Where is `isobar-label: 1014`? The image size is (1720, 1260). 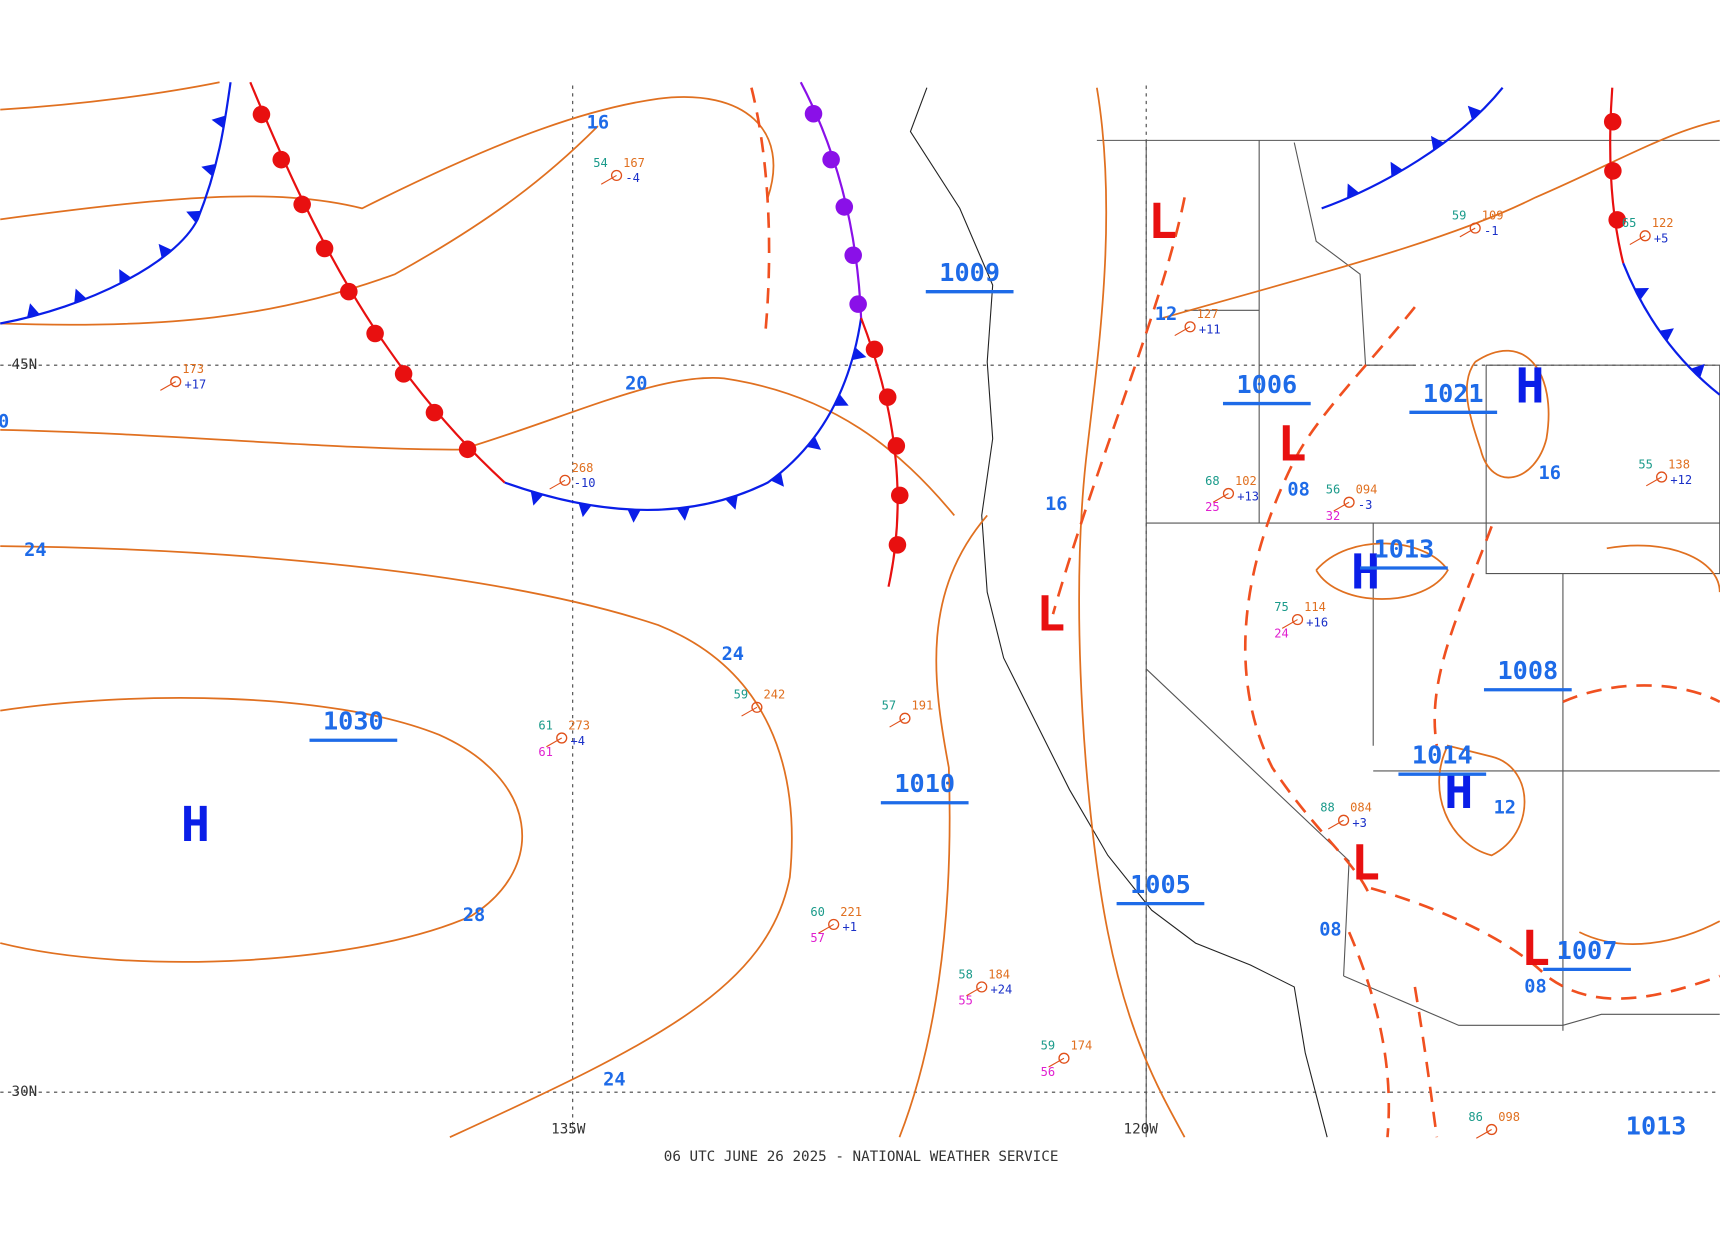
isobar-label: 1014 is located at coordinates (1442, 755).